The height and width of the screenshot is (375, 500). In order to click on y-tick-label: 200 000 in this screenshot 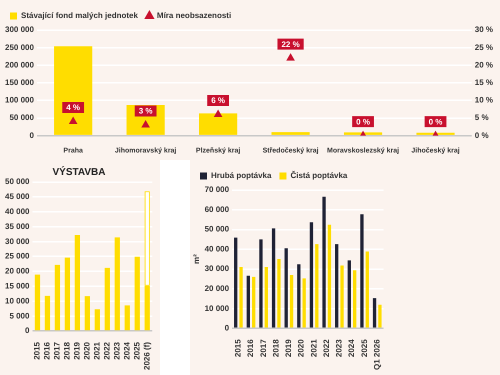, I will do `click(19, 65)`.